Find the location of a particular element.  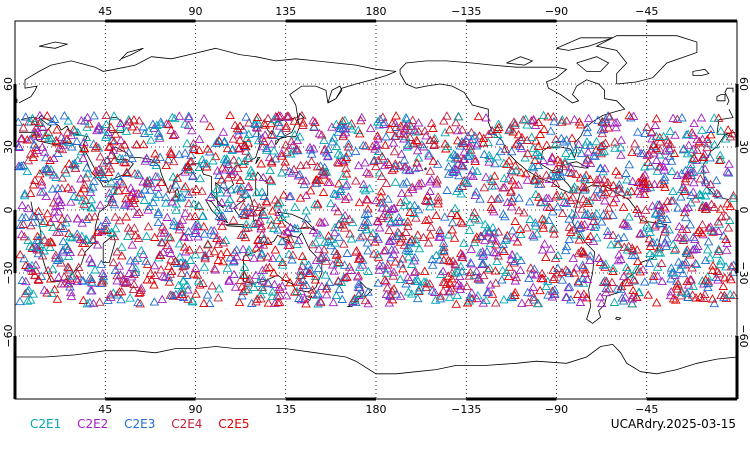

lon-label-top-2: 135 is located at coordinates (285, 11).